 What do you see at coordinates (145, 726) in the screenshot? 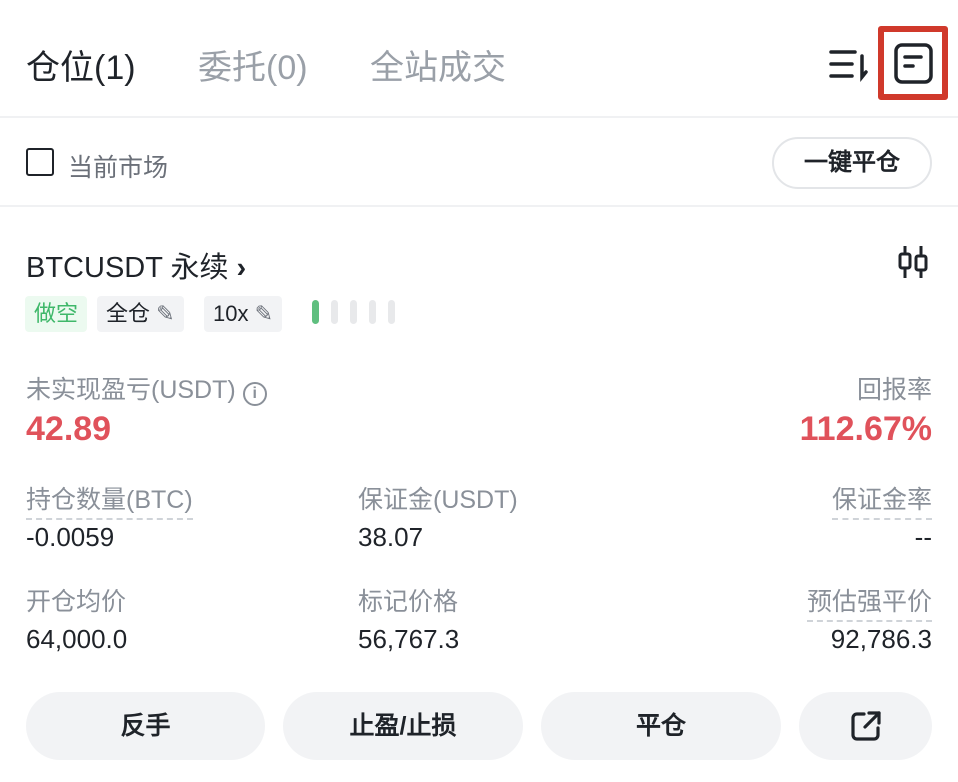
I see `reverse-button: 反手` at bounding box center [145, 726].